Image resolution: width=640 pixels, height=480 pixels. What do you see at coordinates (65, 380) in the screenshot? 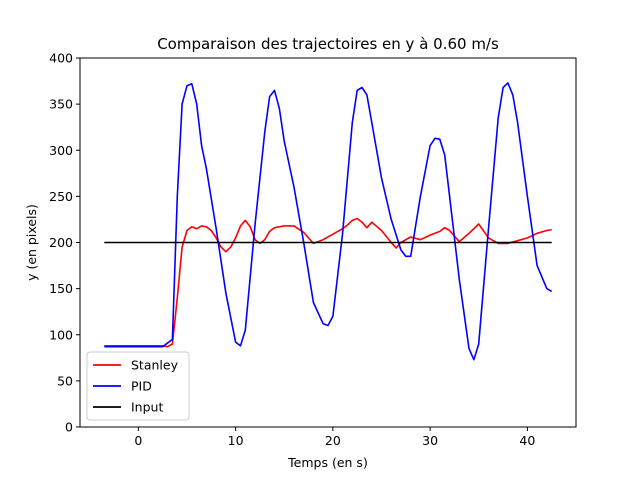
I see `y-tick-label: 50` at bounding box center [65, 380].